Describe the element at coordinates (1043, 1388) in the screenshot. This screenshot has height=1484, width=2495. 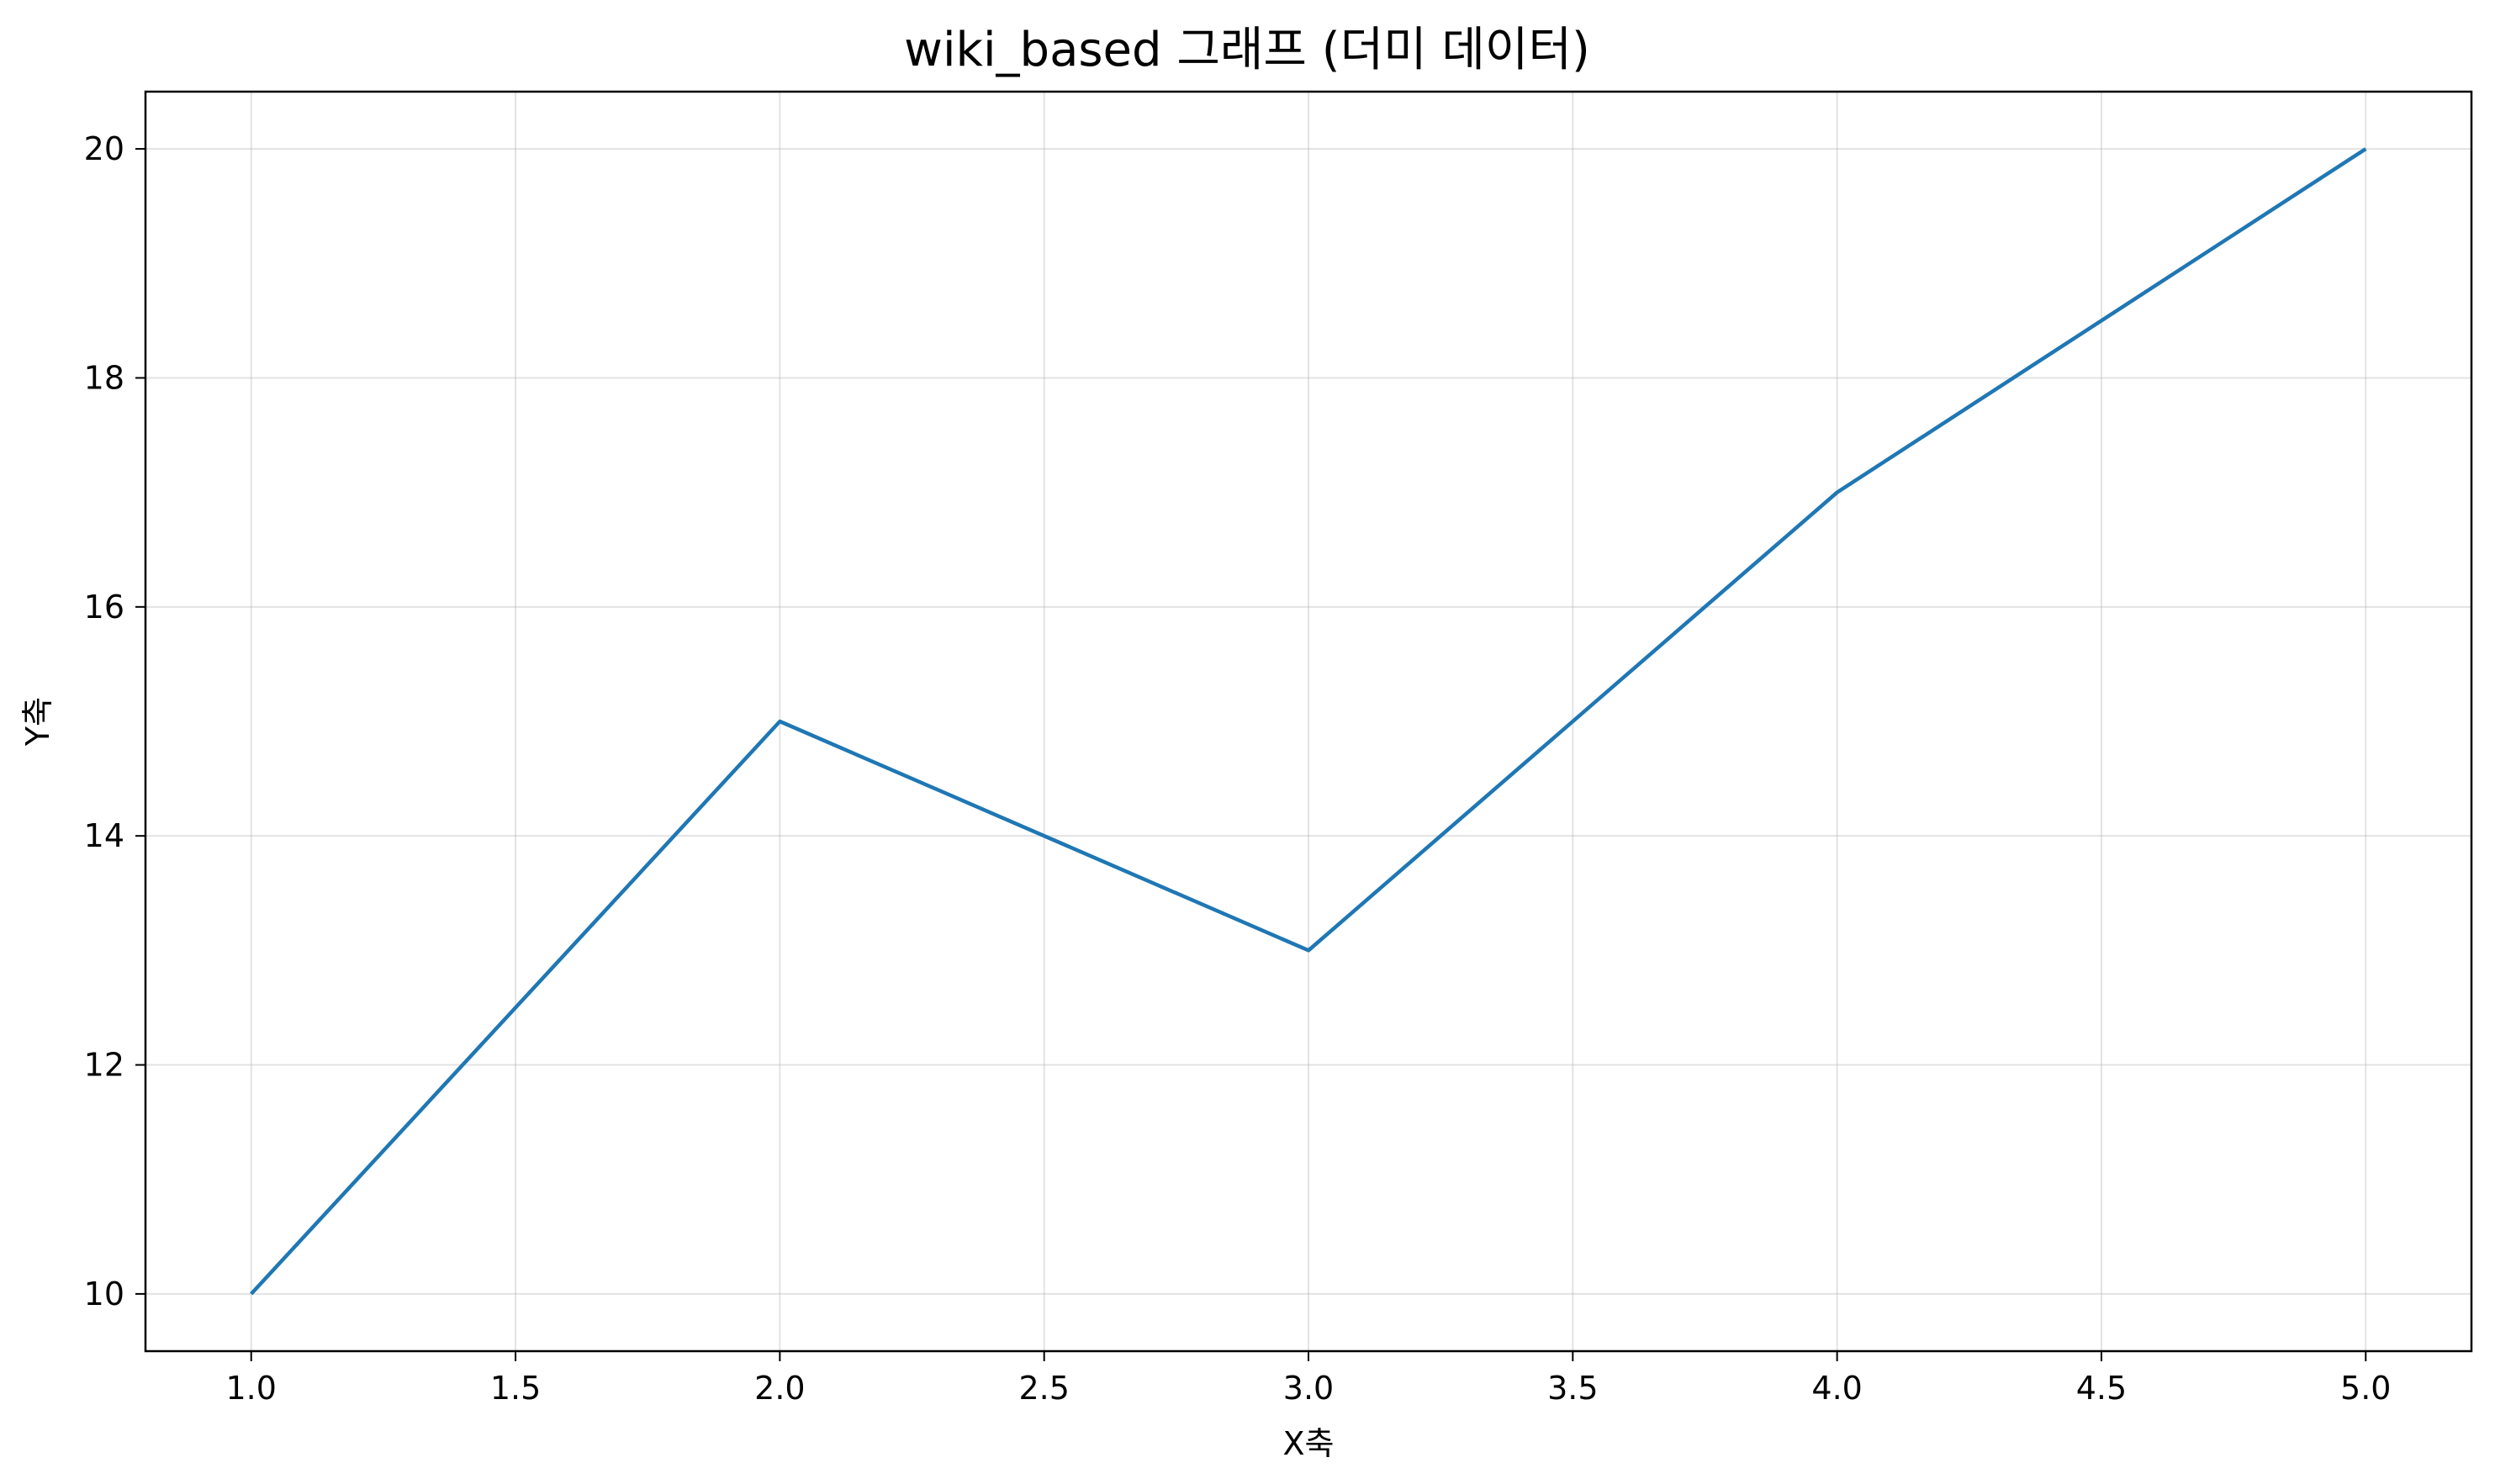
I see `x-tick-label: 2.5` at that location.